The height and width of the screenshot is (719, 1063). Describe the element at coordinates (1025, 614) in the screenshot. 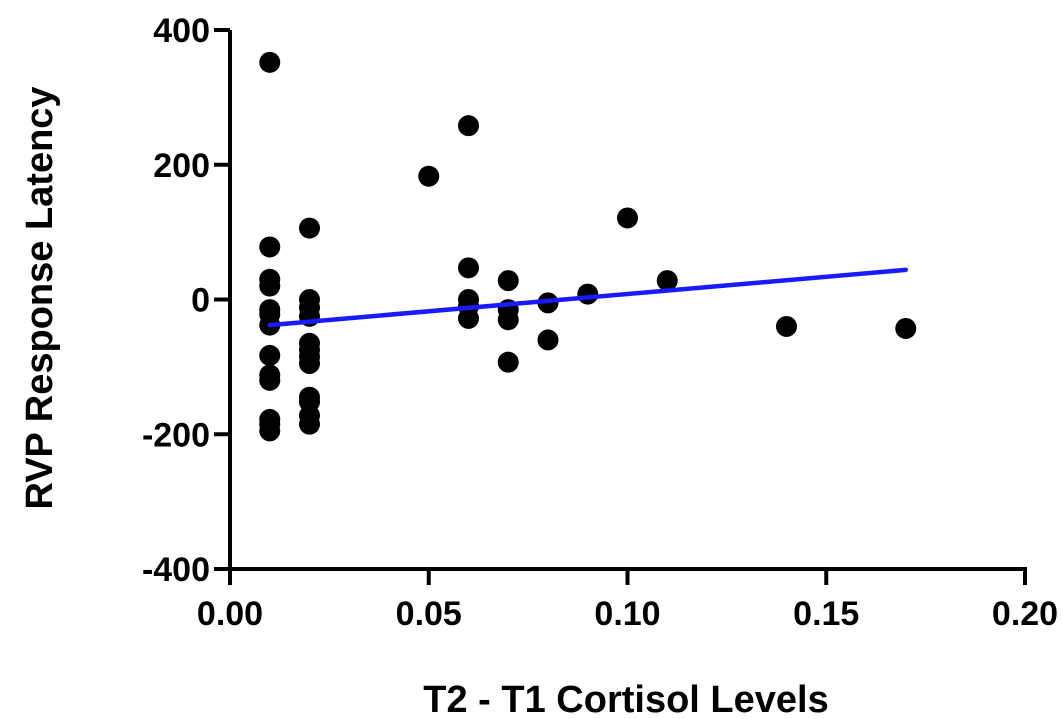

I see `x-tick-label: 0.20` at that location.